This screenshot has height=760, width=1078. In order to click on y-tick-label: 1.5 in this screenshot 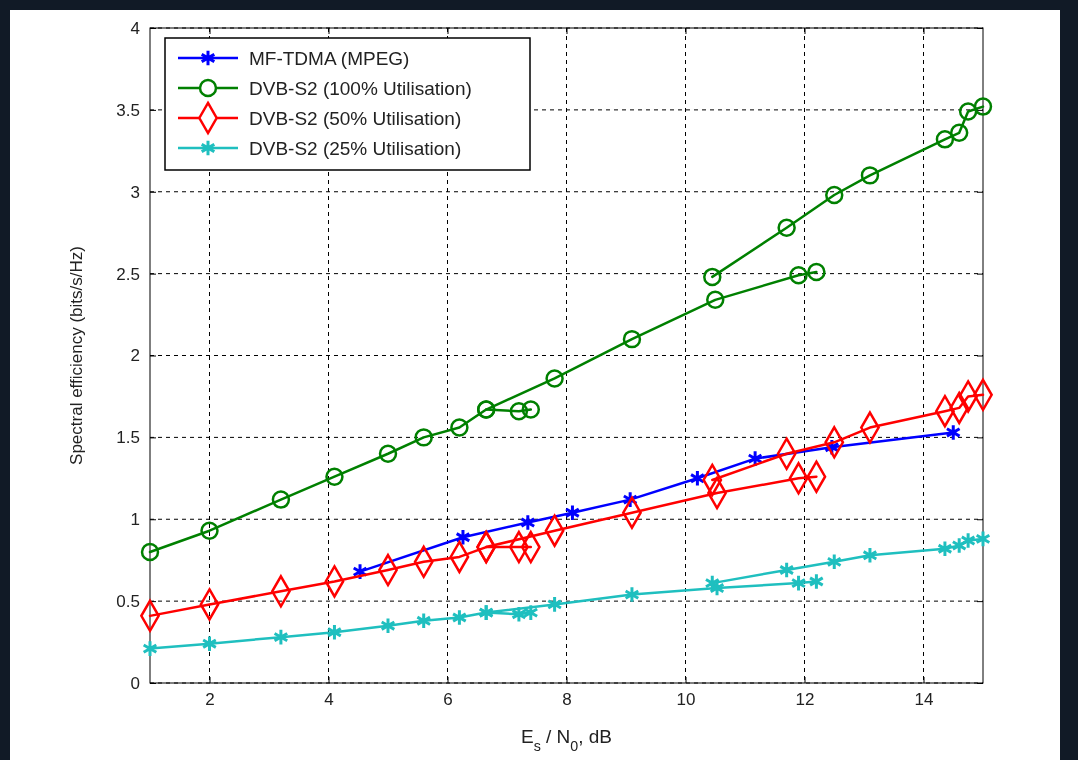, I will do `click(128, 438)`.